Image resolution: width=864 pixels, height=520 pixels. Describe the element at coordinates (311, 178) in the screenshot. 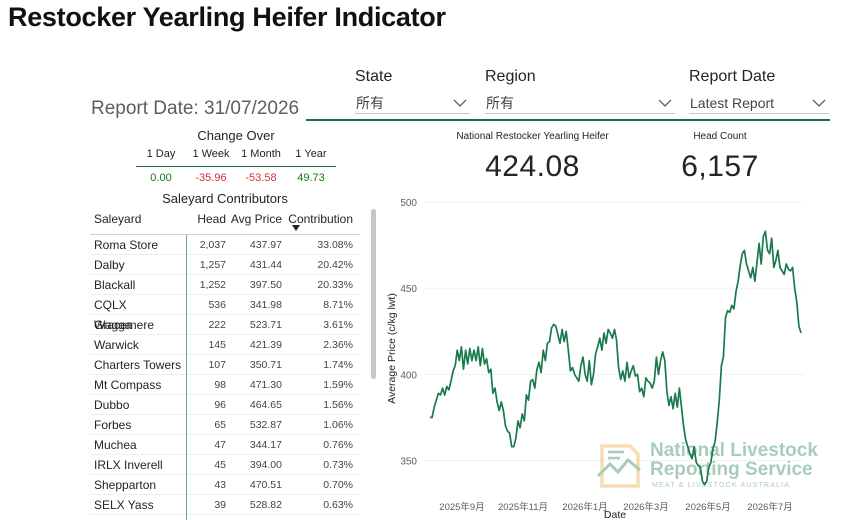

I see `change-value-1-year: 49.73` at that location.